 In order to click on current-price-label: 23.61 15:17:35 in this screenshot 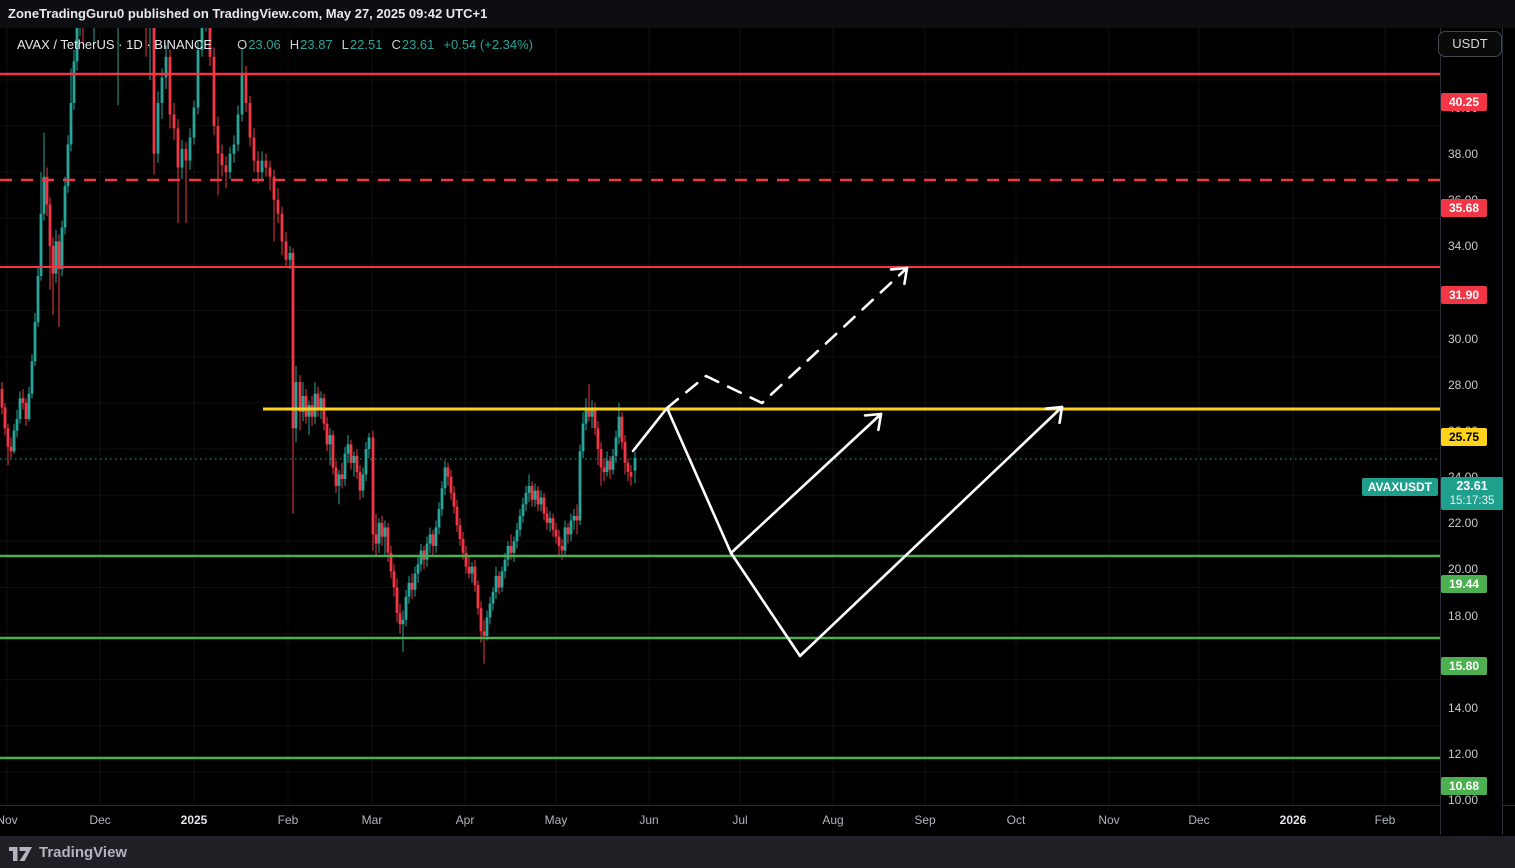, I will do `click(1472, 493)`.